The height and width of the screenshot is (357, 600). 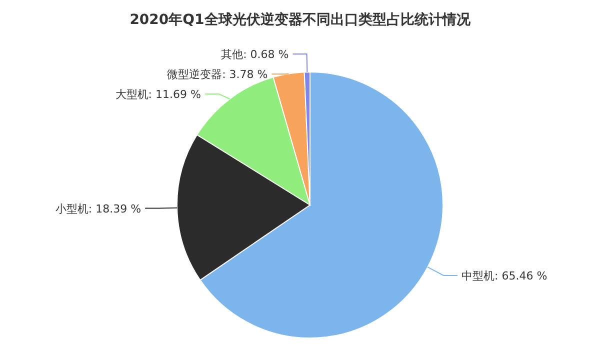 I want to click on slice-label: 小型机: 18.39 %, so click(x=98, y=209).